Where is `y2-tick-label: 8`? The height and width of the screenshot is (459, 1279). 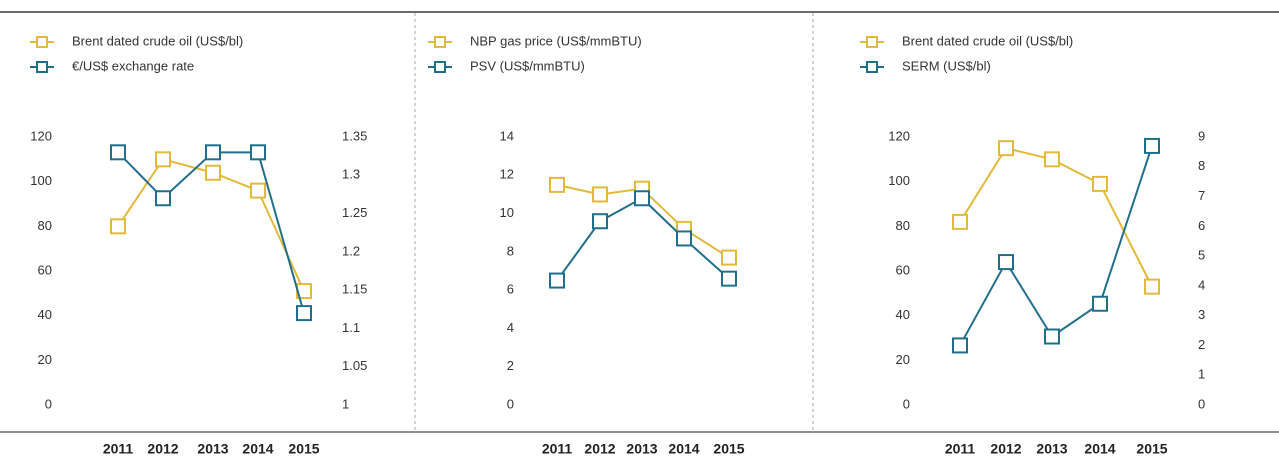
y2-tick-label: 8 is located at coordinates (1201, 165).